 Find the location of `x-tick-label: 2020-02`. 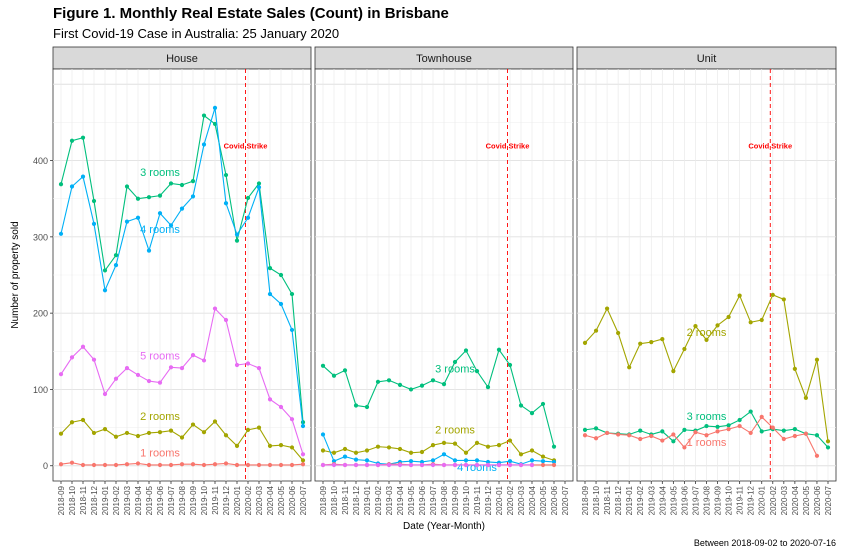

x-tick-label: 2020-02 is located at coordinates (510, 500).